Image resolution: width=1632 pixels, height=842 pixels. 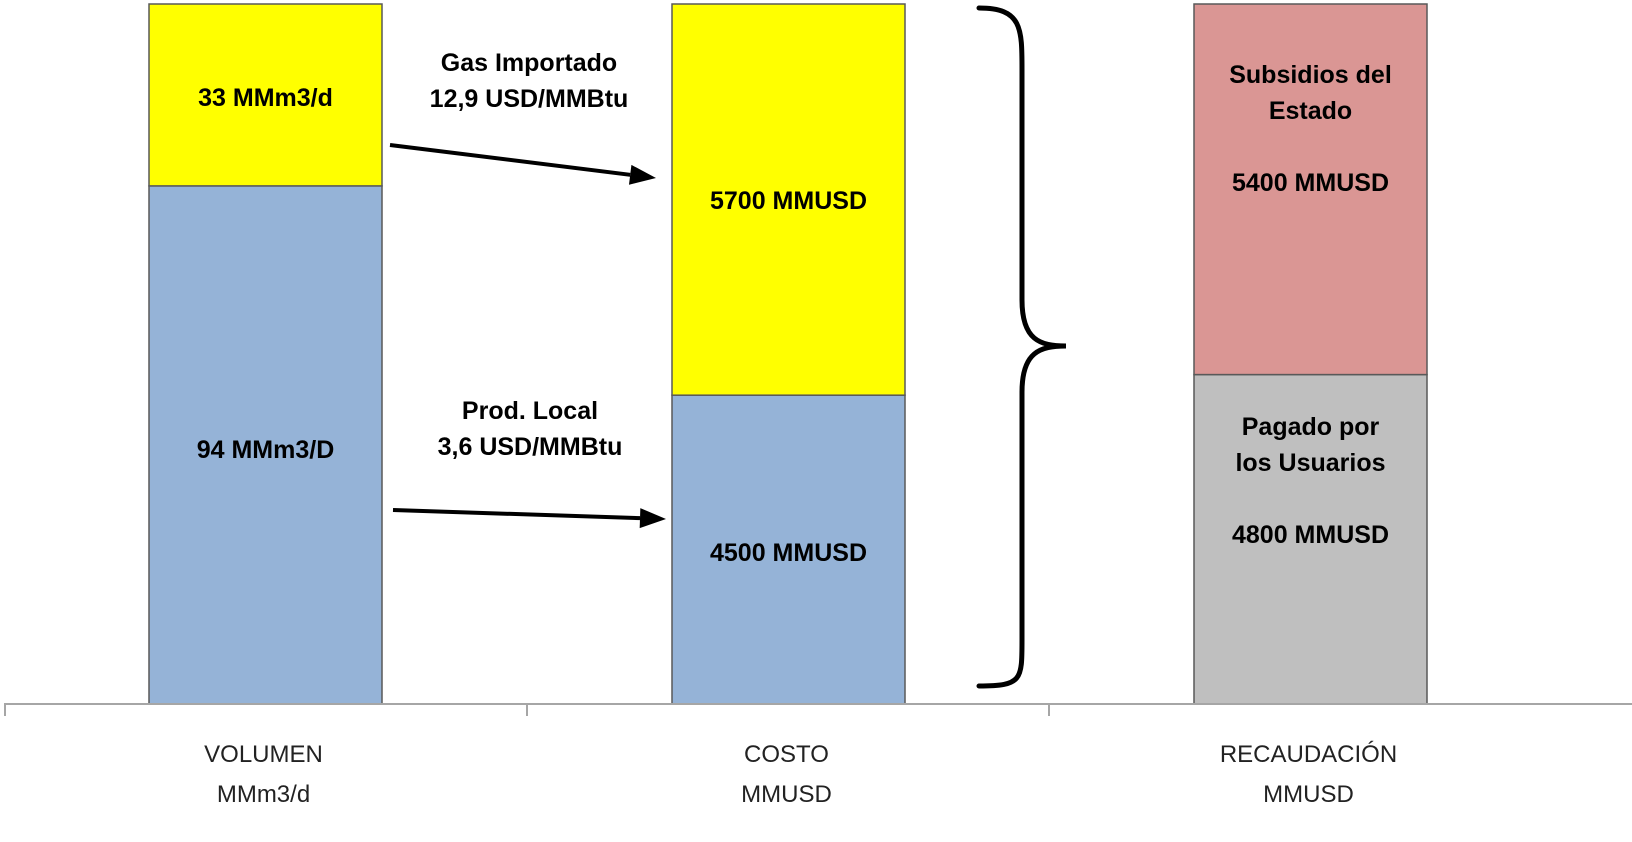 What do you see at coordinates (529, 81) in the screenshot?
I see `annotation-0: Gas Importado 12,9 USD/MMBtu` at bounding box center [529, 81].